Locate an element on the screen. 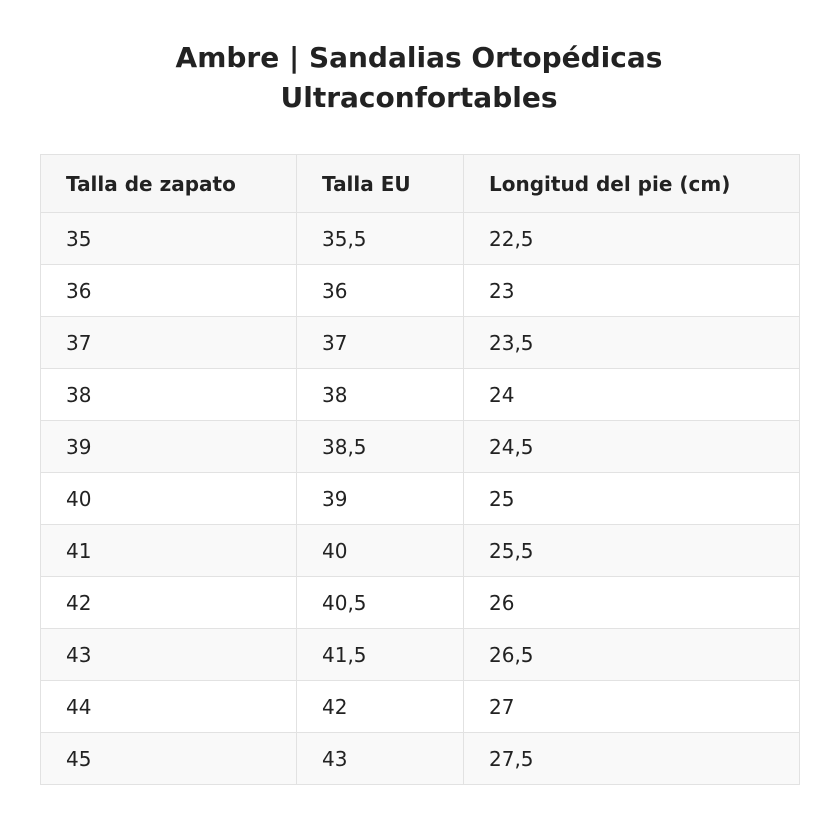  table-row: 42 40,5 26 is located at coordinates (420, 602).